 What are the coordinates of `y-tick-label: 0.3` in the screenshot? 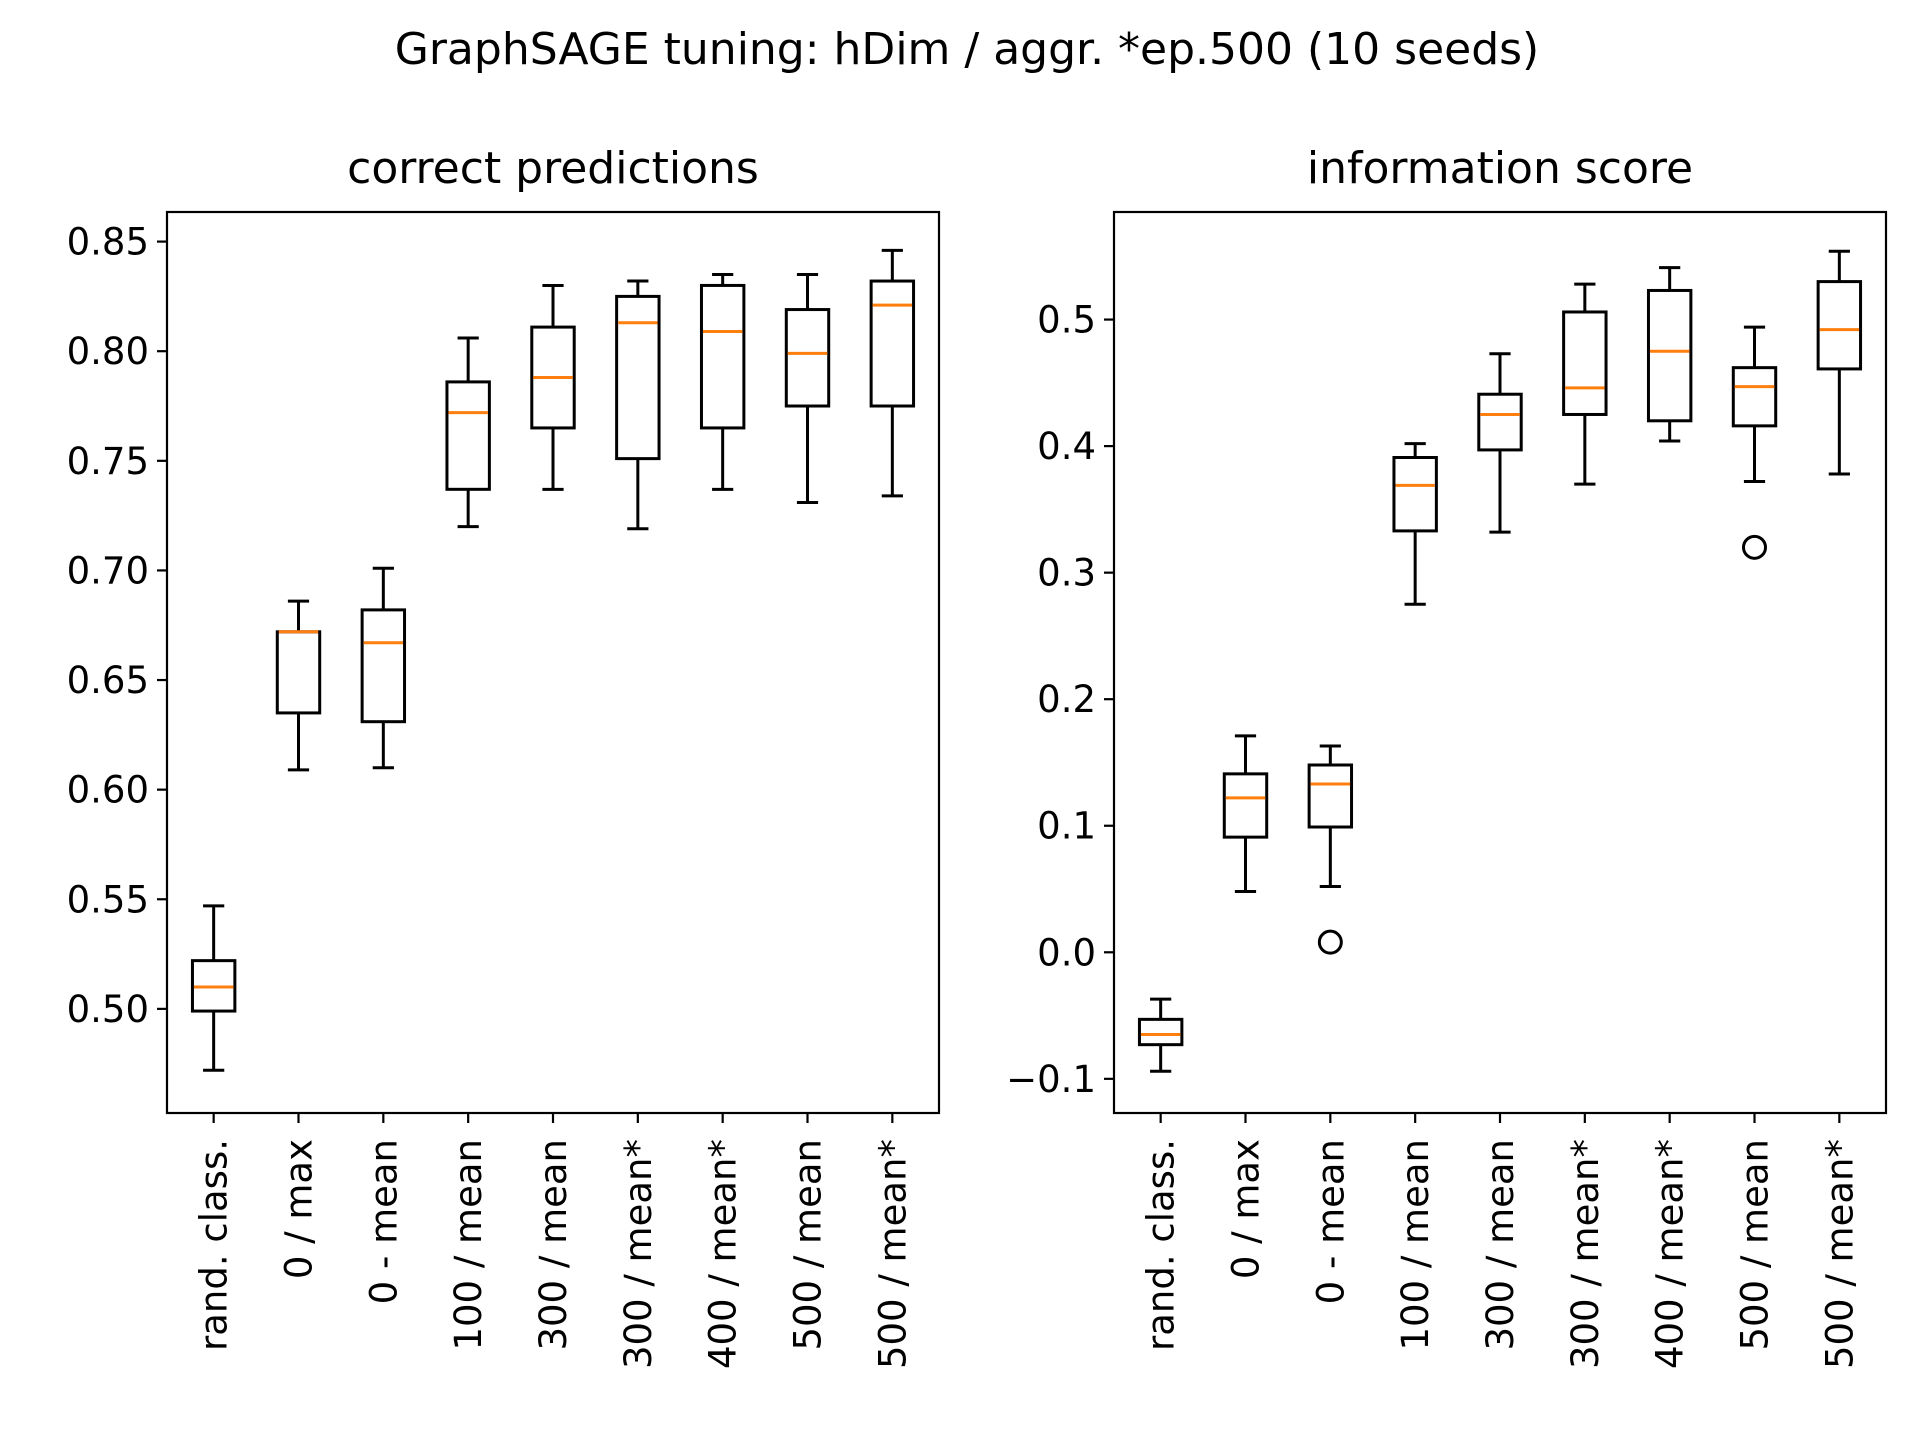 It's located at (1066, 573).